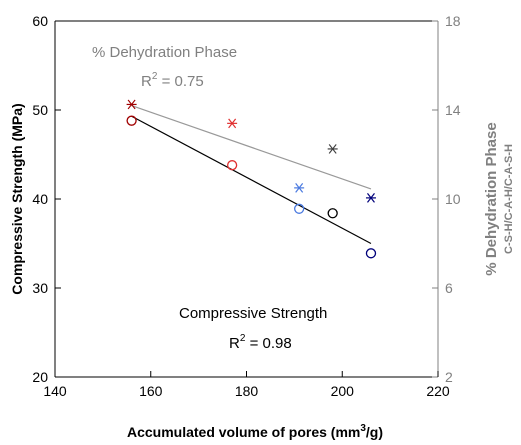 The image size is (521, 445). What do you see at coordinates (268, 343) in the screenshot?
I see `strength-r2-value: = 0.98` at bounding box center [268, 343].